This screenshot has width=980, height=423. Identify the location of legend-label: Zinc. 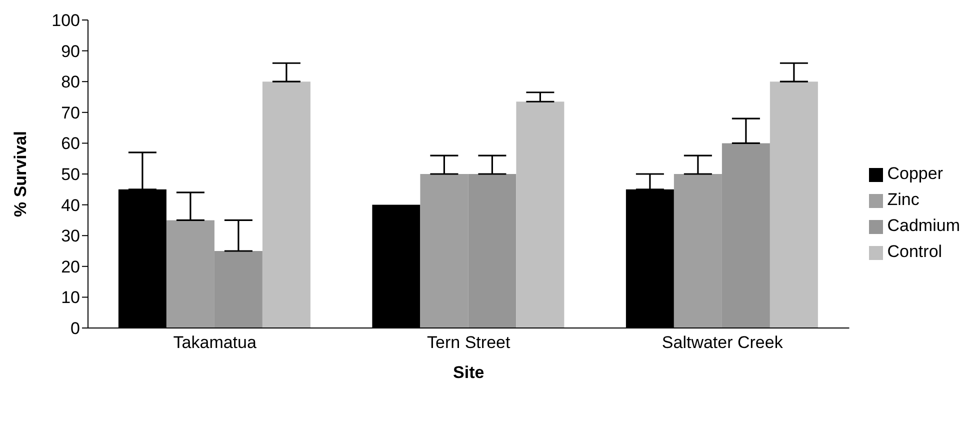
(903, 199).